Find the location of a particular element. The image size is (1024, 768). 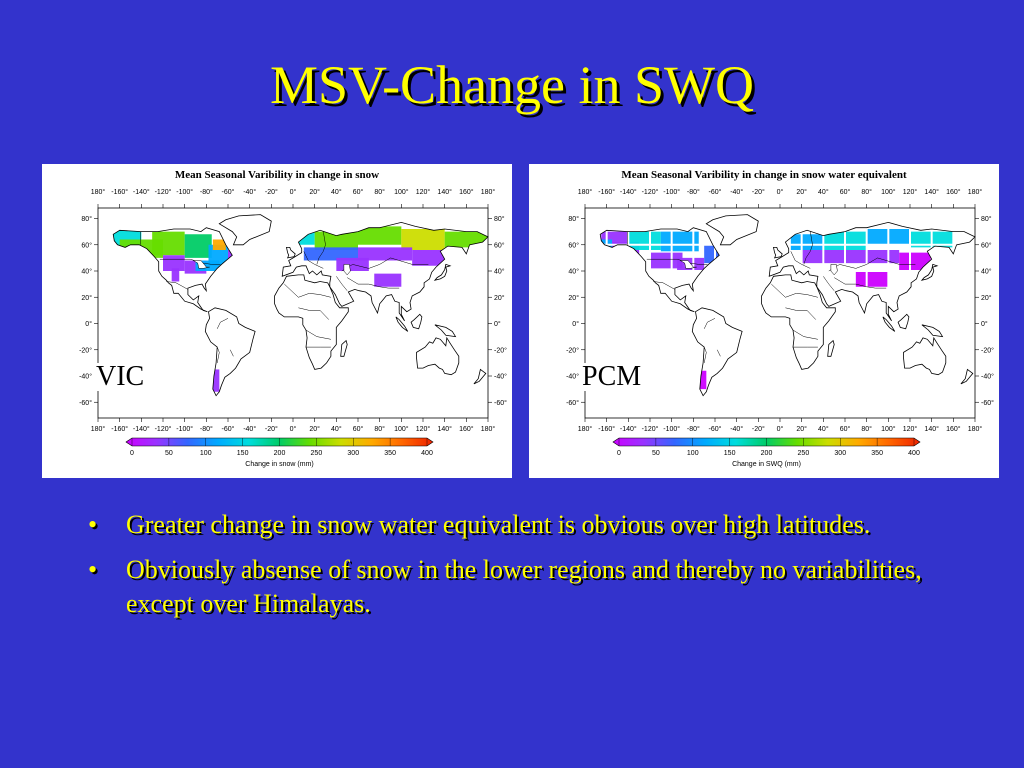

lon-tick-label-bottom: 160° is located at coordinates (466, 429).